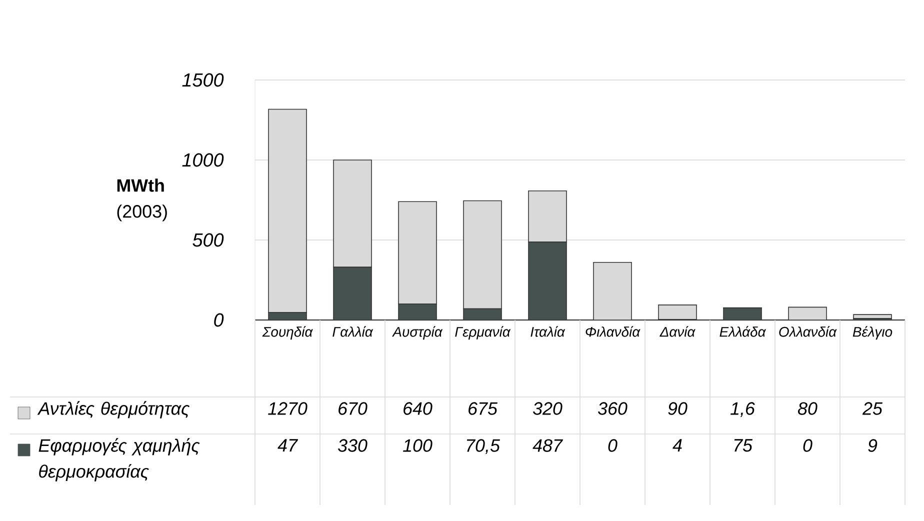 The height and width of the screenshot is (521, 924). Describe the element at coordinates (678, 331) in the screenshot. I see `x-tick-label: Δανία` at that location.